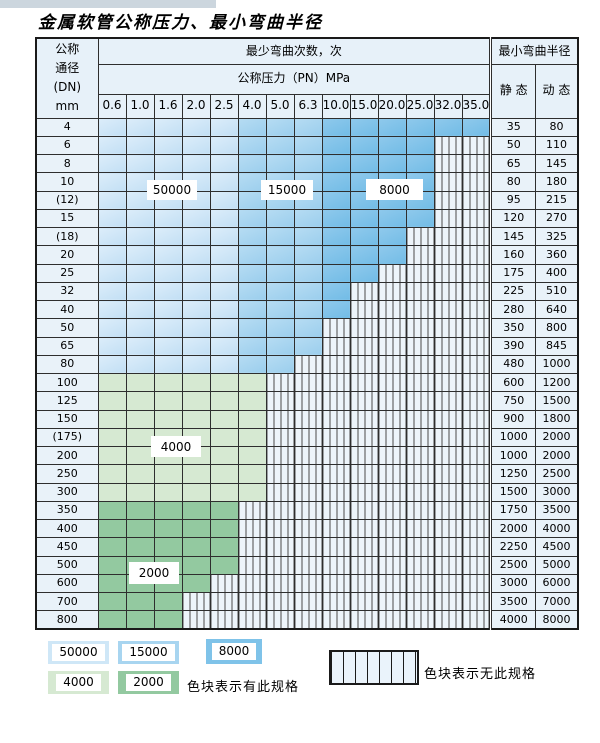 The image size is (600, 743). I want to click on pressure-tick: 10.0, so click(336, 106).